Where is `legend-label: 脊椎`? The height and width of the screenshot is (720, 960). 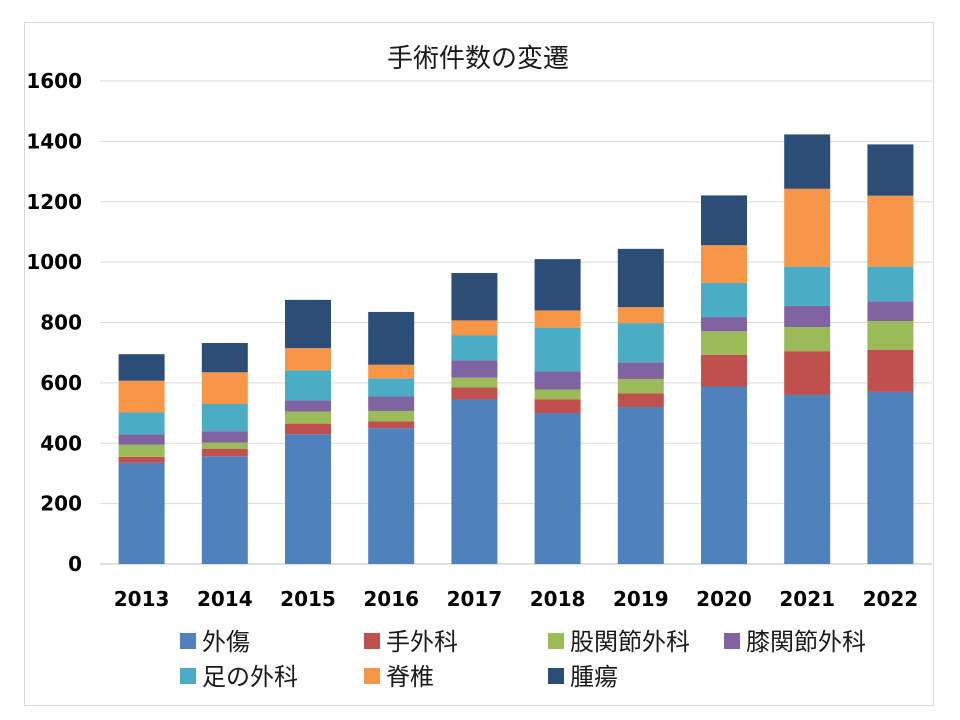 legend-label: 脊椎 is located at coordinates (410, 677).